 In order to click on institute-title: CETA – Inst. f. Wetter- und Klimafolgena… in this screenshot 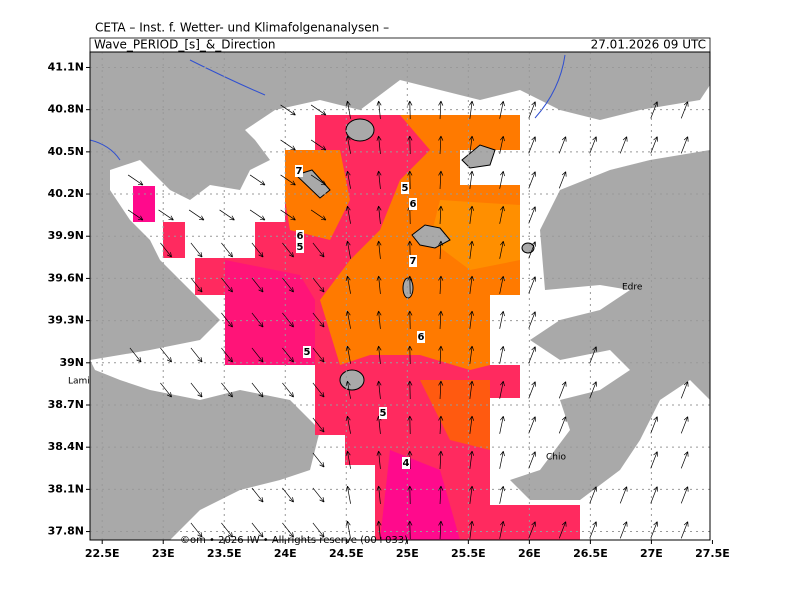, I will do `click(242, 28)`.